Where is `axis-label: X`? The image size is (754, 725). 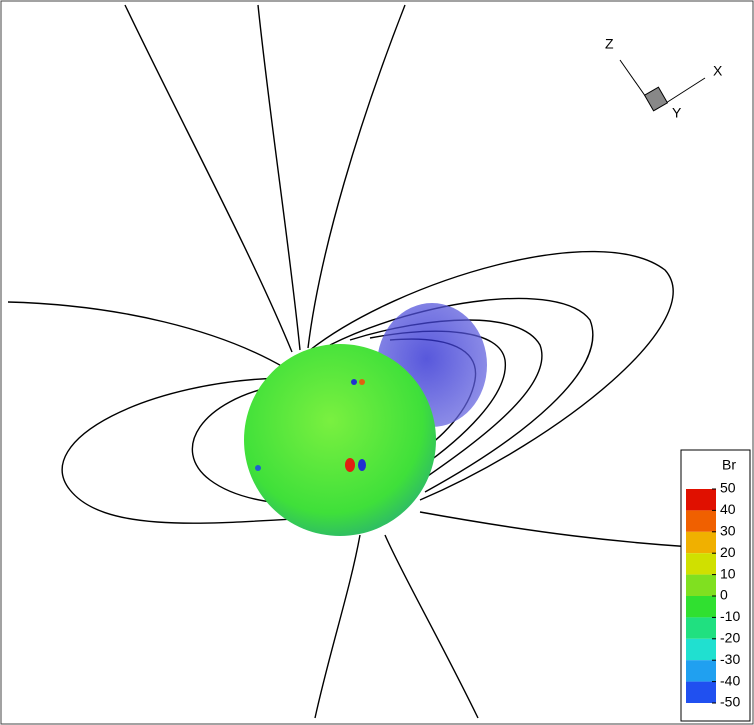 axis-label: X is located at coordinates (718, 71).